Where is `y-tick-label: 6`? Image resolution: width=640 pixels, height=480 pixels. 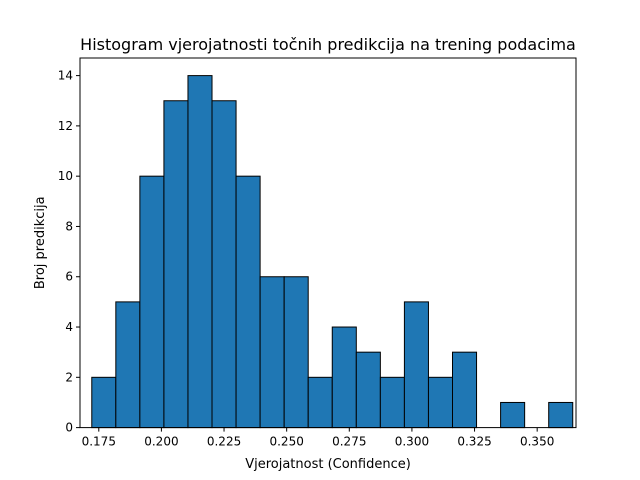 y-tick-label: 6 is located at coordinates (69, 277).